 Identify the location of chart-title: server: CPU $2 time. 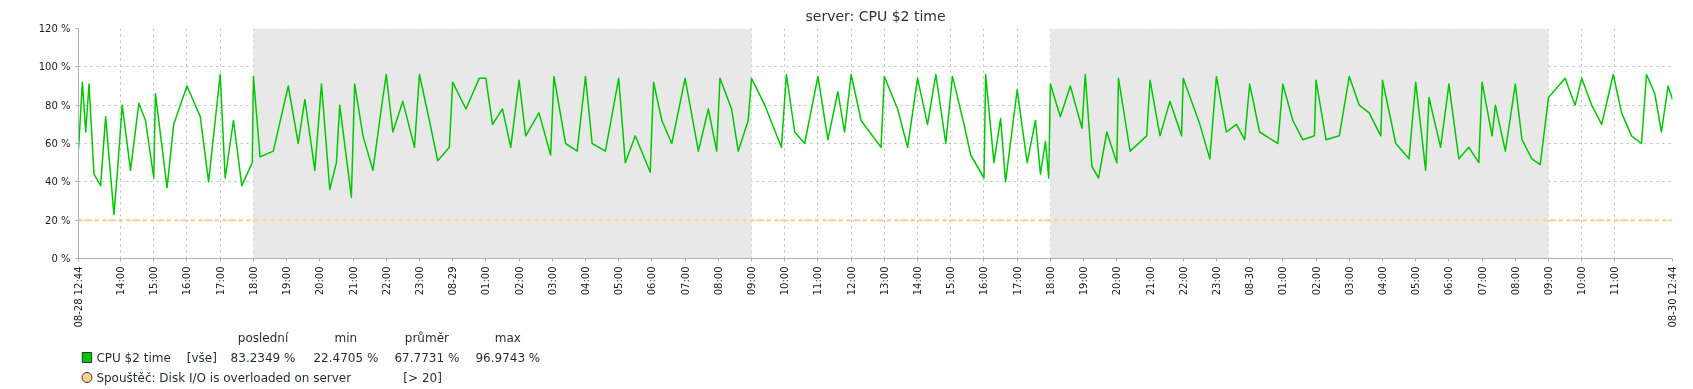
(875, 15).